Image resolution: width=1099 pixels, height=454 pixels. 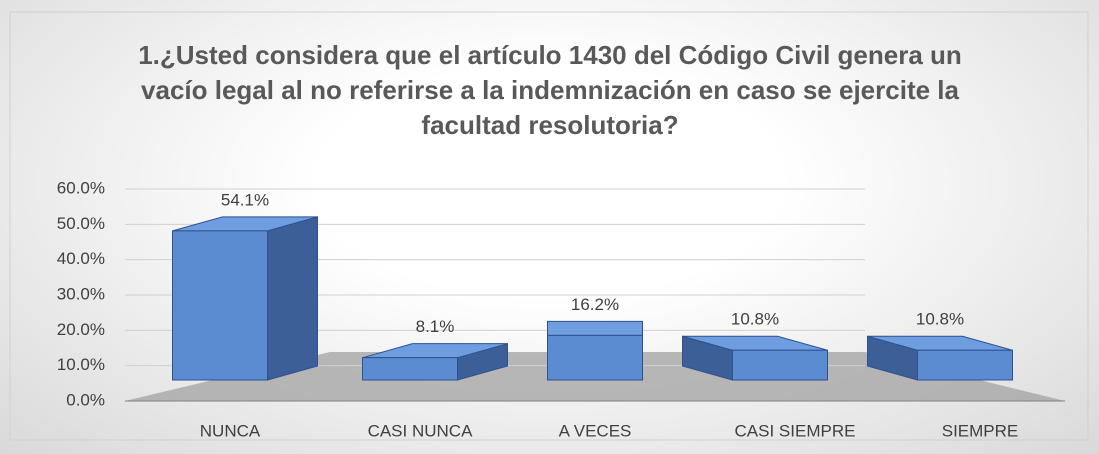 I want to click on y-tick-label: 0.0%, so click(x=85, y=399).